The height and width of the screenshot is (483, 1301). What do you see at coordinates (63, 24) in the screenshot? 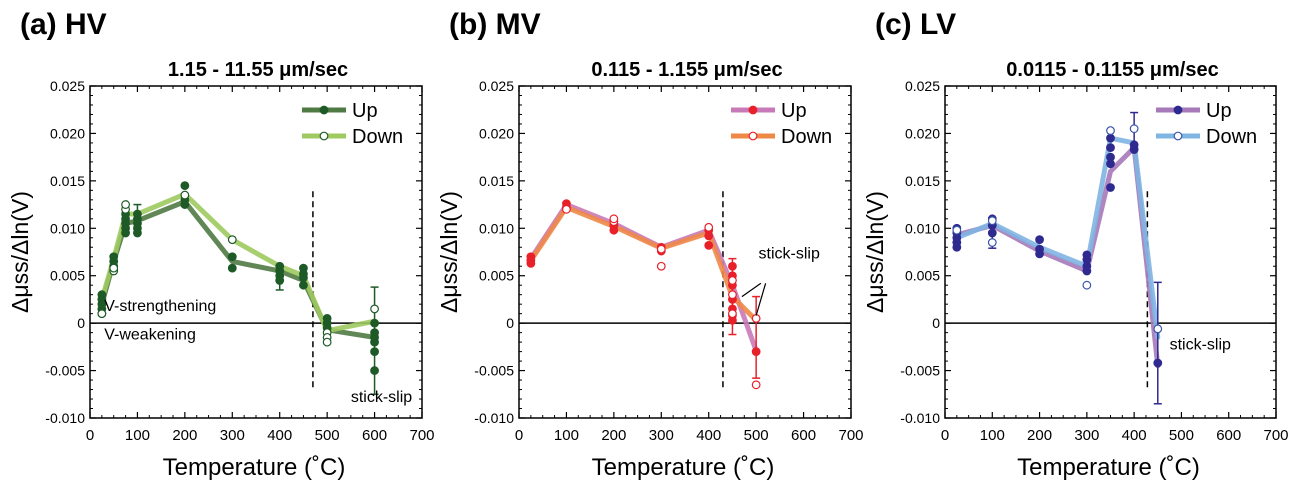
I see `panel-label: (a) HV` at bounding box center [63, 24].